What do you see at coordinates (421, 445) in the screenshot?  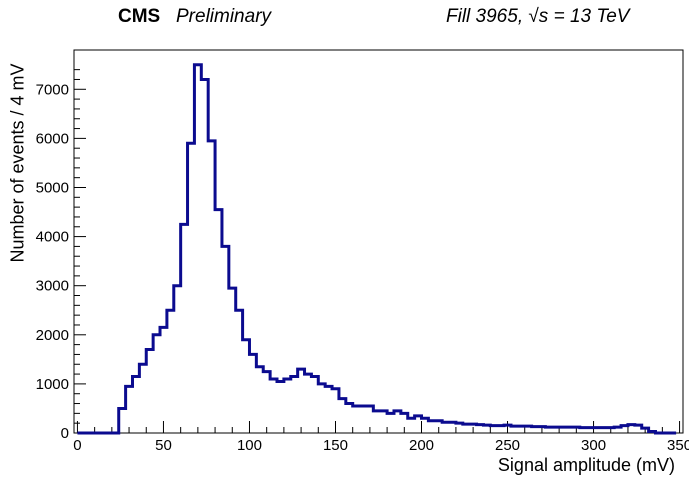 I see `x-tick-label: 200` at bounding box center [421, 445].